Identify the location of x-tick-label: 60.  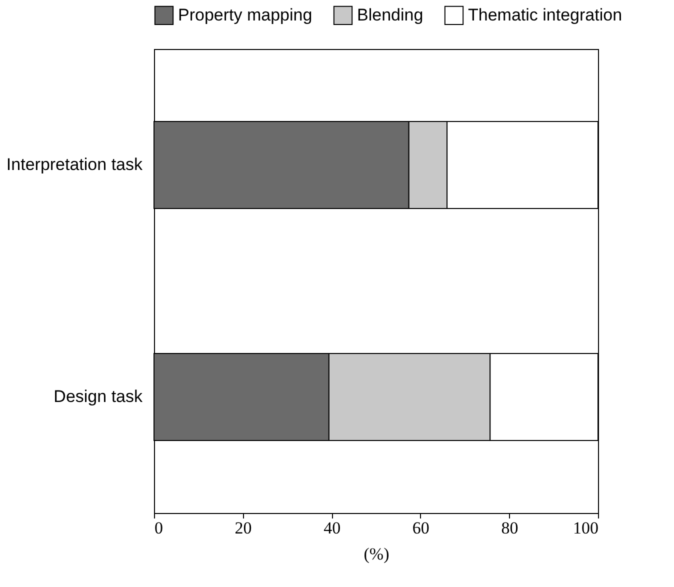
(421, 528).